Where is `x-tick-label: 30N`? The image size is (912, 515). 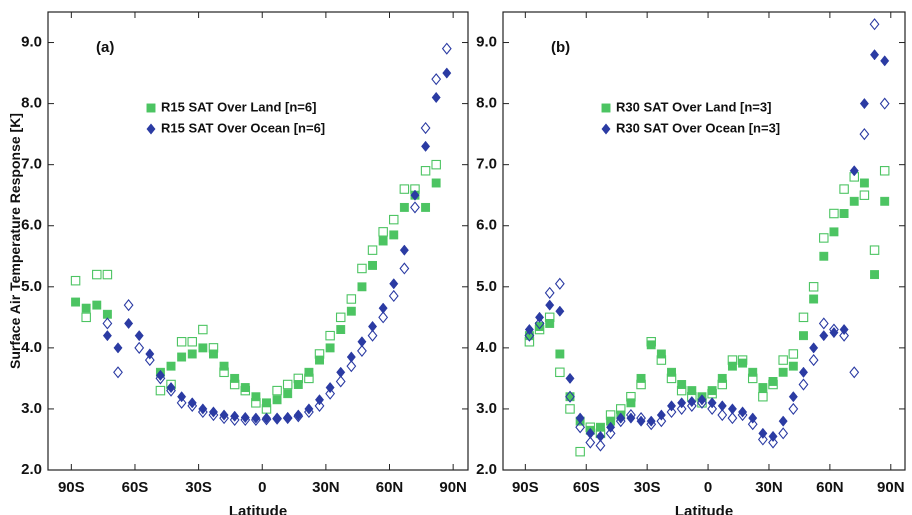
x-tick-label: 30N is located at coordinates (769, 487).